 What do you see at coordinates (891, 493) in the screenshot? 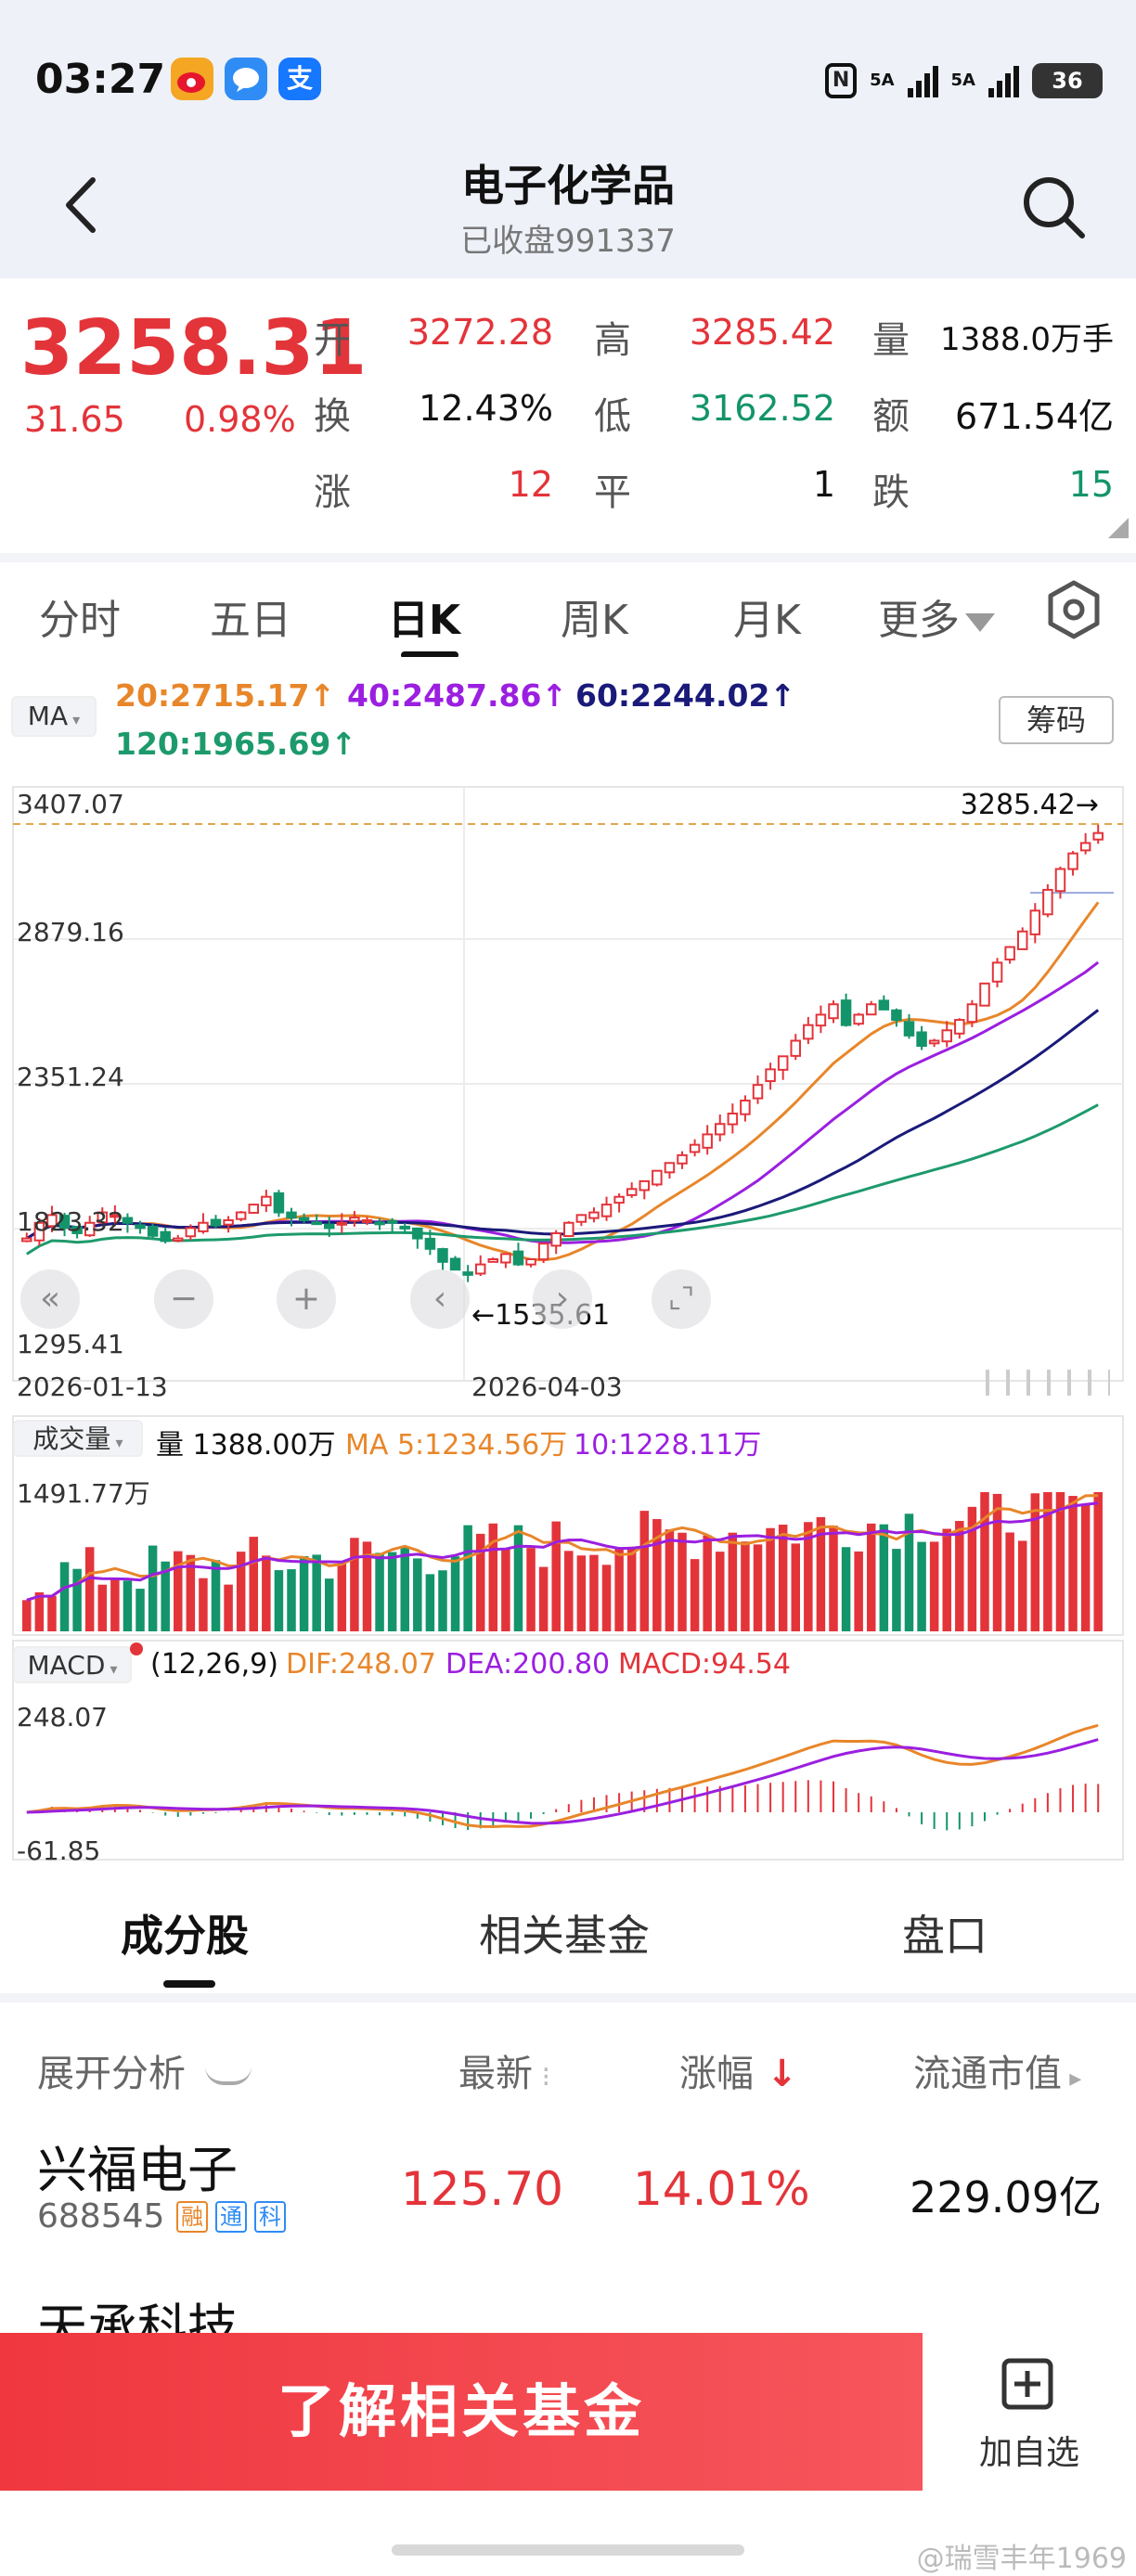
I see `down-count-label: 跌` at bounding box center [891, 493].